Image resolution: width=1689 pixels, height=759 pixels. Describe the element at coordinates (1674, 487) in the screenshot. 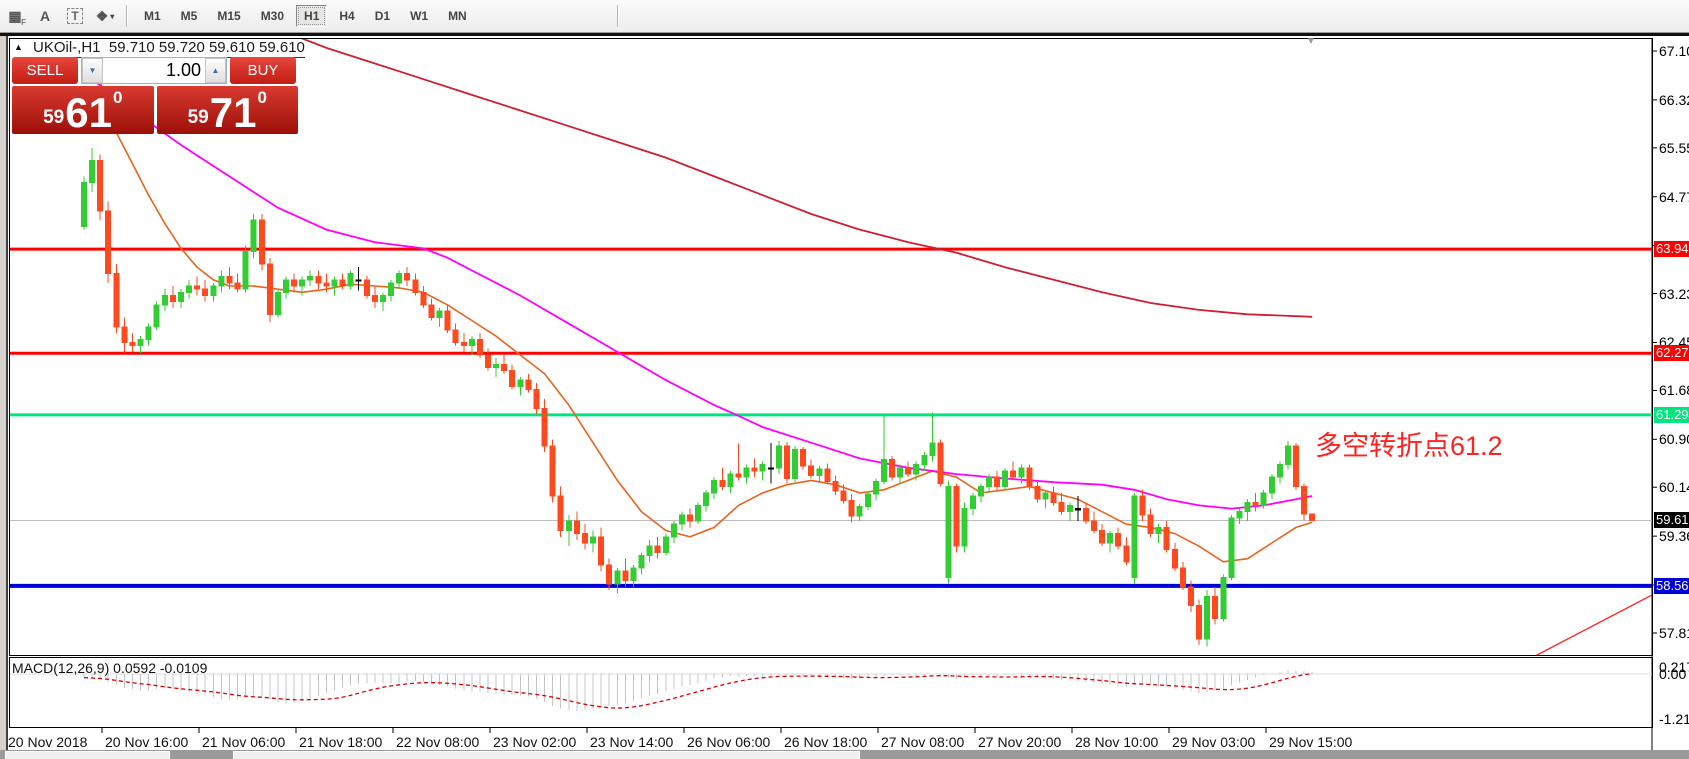

I see `price-tick-label: 60.140` at that location.